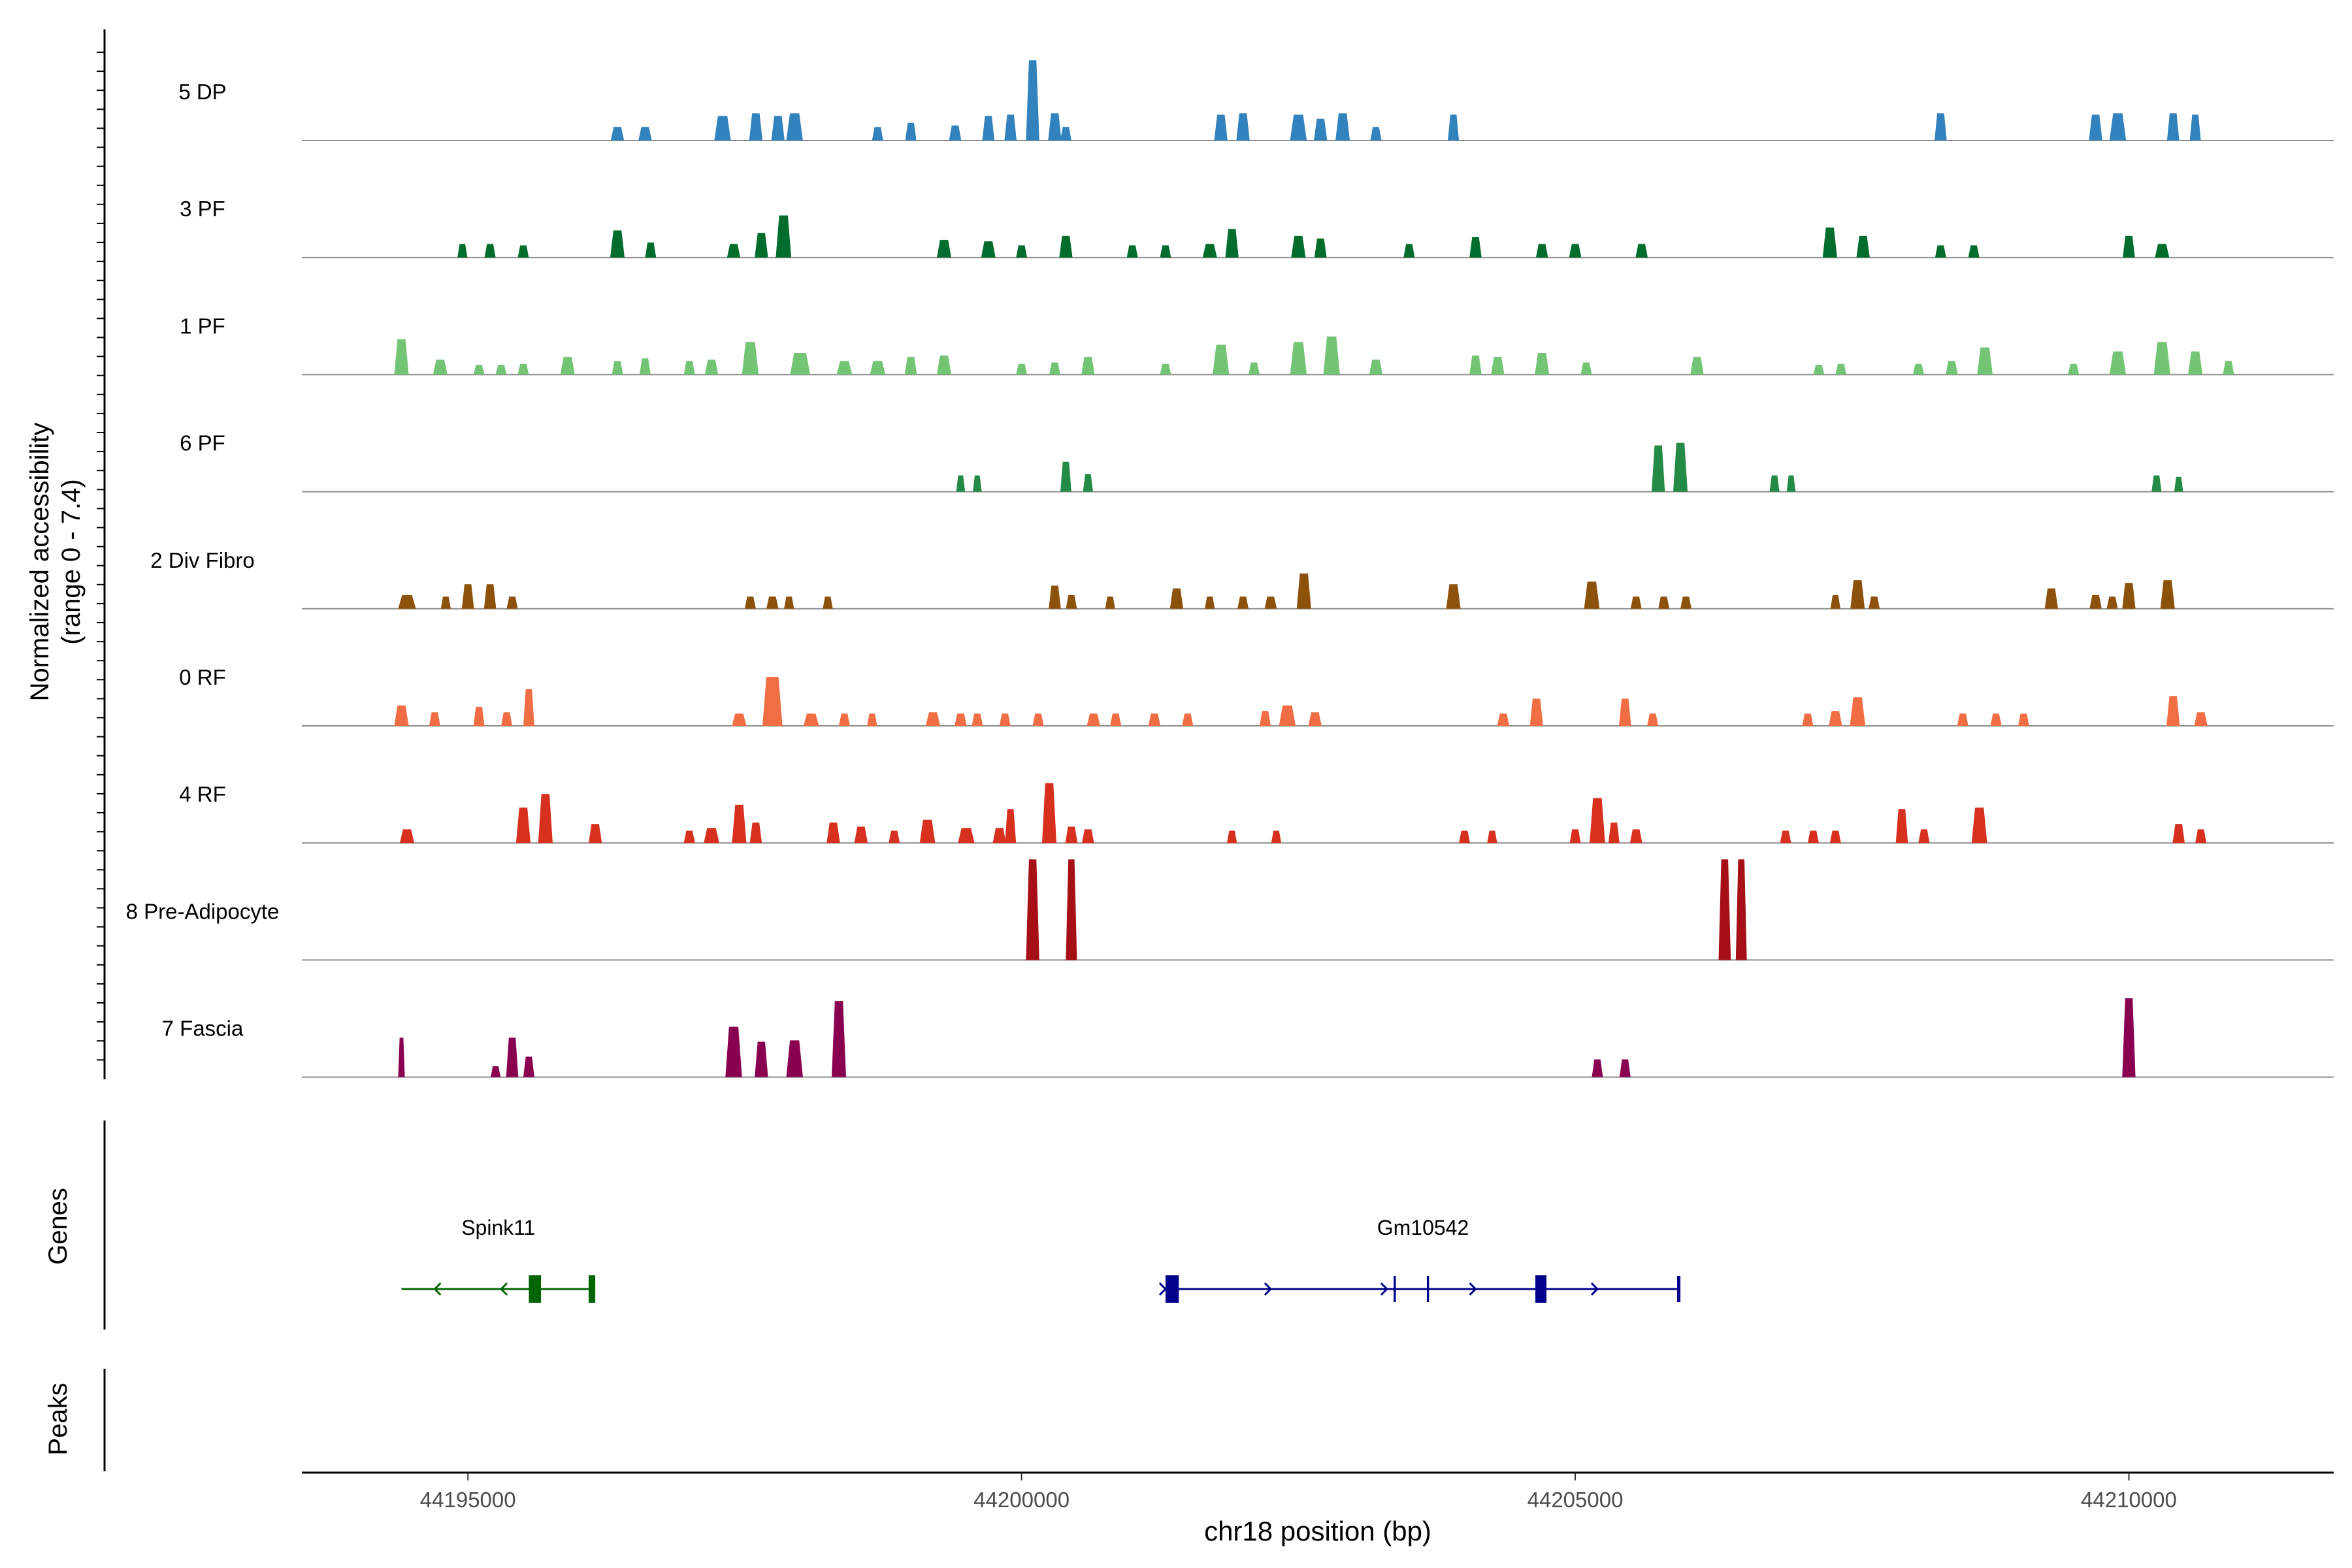 This screenshot has width=2352, height=1568. What do you see at coordinates (203, 911) in the screenshot?
I see `track-label-8-pre-adipocyte: 8 Pre-Adipocyte` at bounding box center [203, 911].